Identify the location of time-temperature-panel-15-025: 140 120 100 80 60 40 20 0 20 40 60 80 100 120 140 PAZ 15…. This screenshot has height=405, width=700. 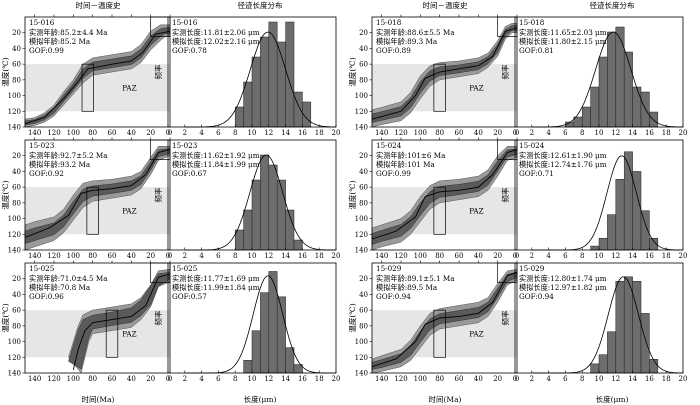
(86, 321).